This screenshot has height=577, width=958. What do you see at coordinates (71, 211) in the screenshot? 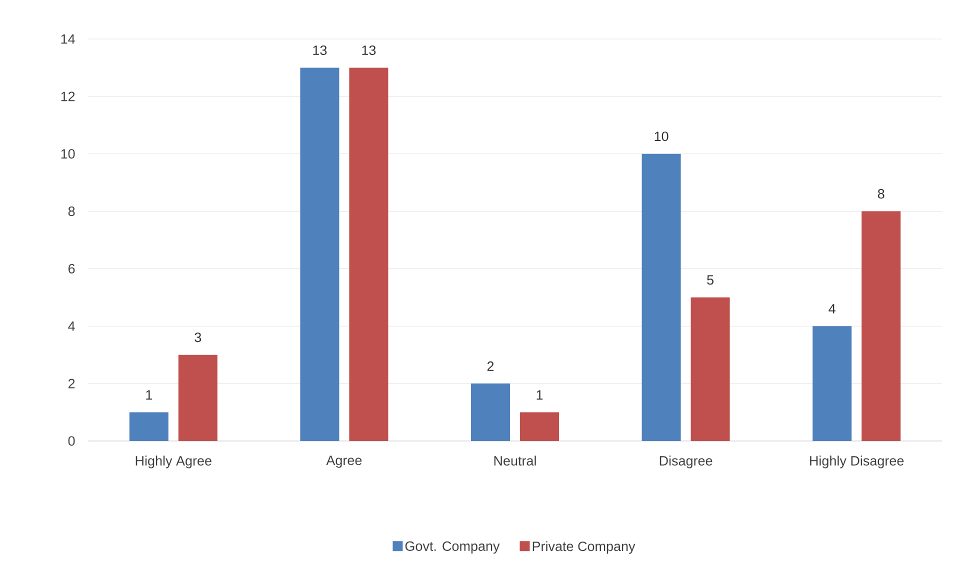
I see `y-tick-label: 8` at bounding box center [71, 211].